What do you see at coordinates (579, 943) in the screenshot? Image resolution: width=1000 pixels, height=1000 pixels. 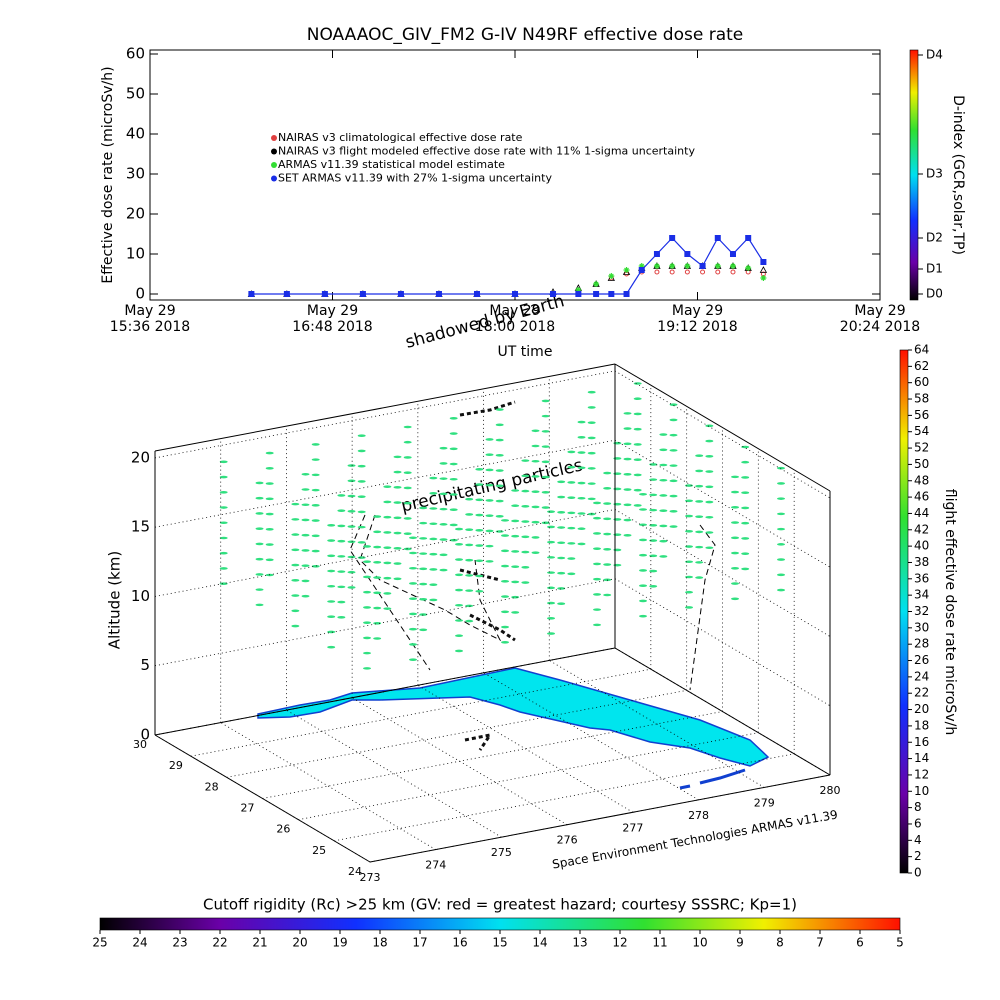 I see `colorbar-tick-label: 13` at bounding box center [579, 943].